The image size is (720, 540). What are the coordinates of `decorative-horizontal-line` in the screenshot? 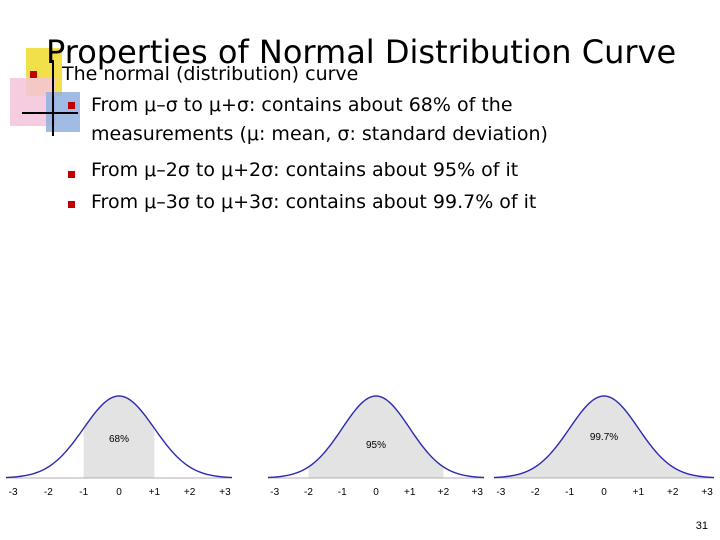 It's located at (50, 113).